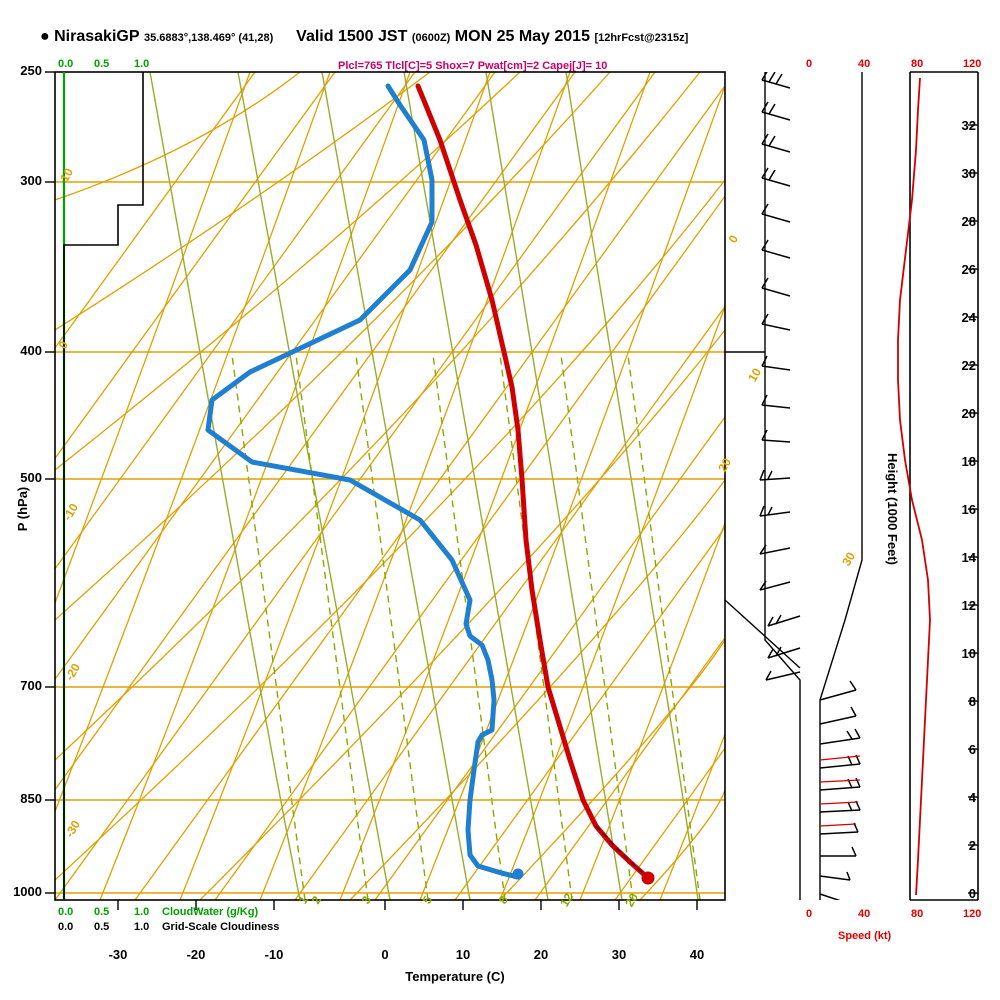  What do you see at coordinates (972, 797) in the screenshot?
I see `height-tick-4: 4` at bounding box center [972, 797].